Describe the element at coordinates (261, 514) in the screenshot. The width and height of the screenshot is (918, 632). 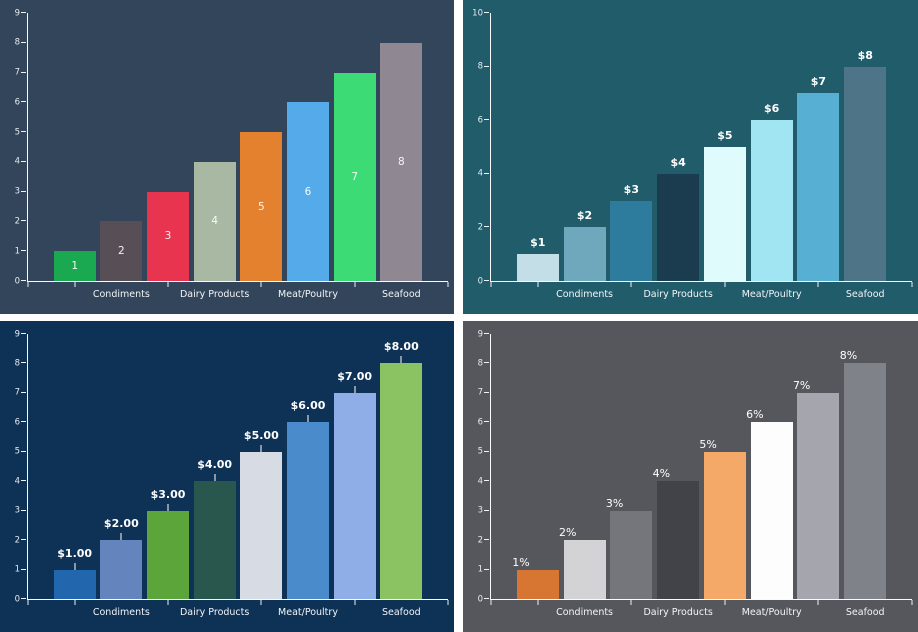
I see `bar-5: $5.00` at that location.